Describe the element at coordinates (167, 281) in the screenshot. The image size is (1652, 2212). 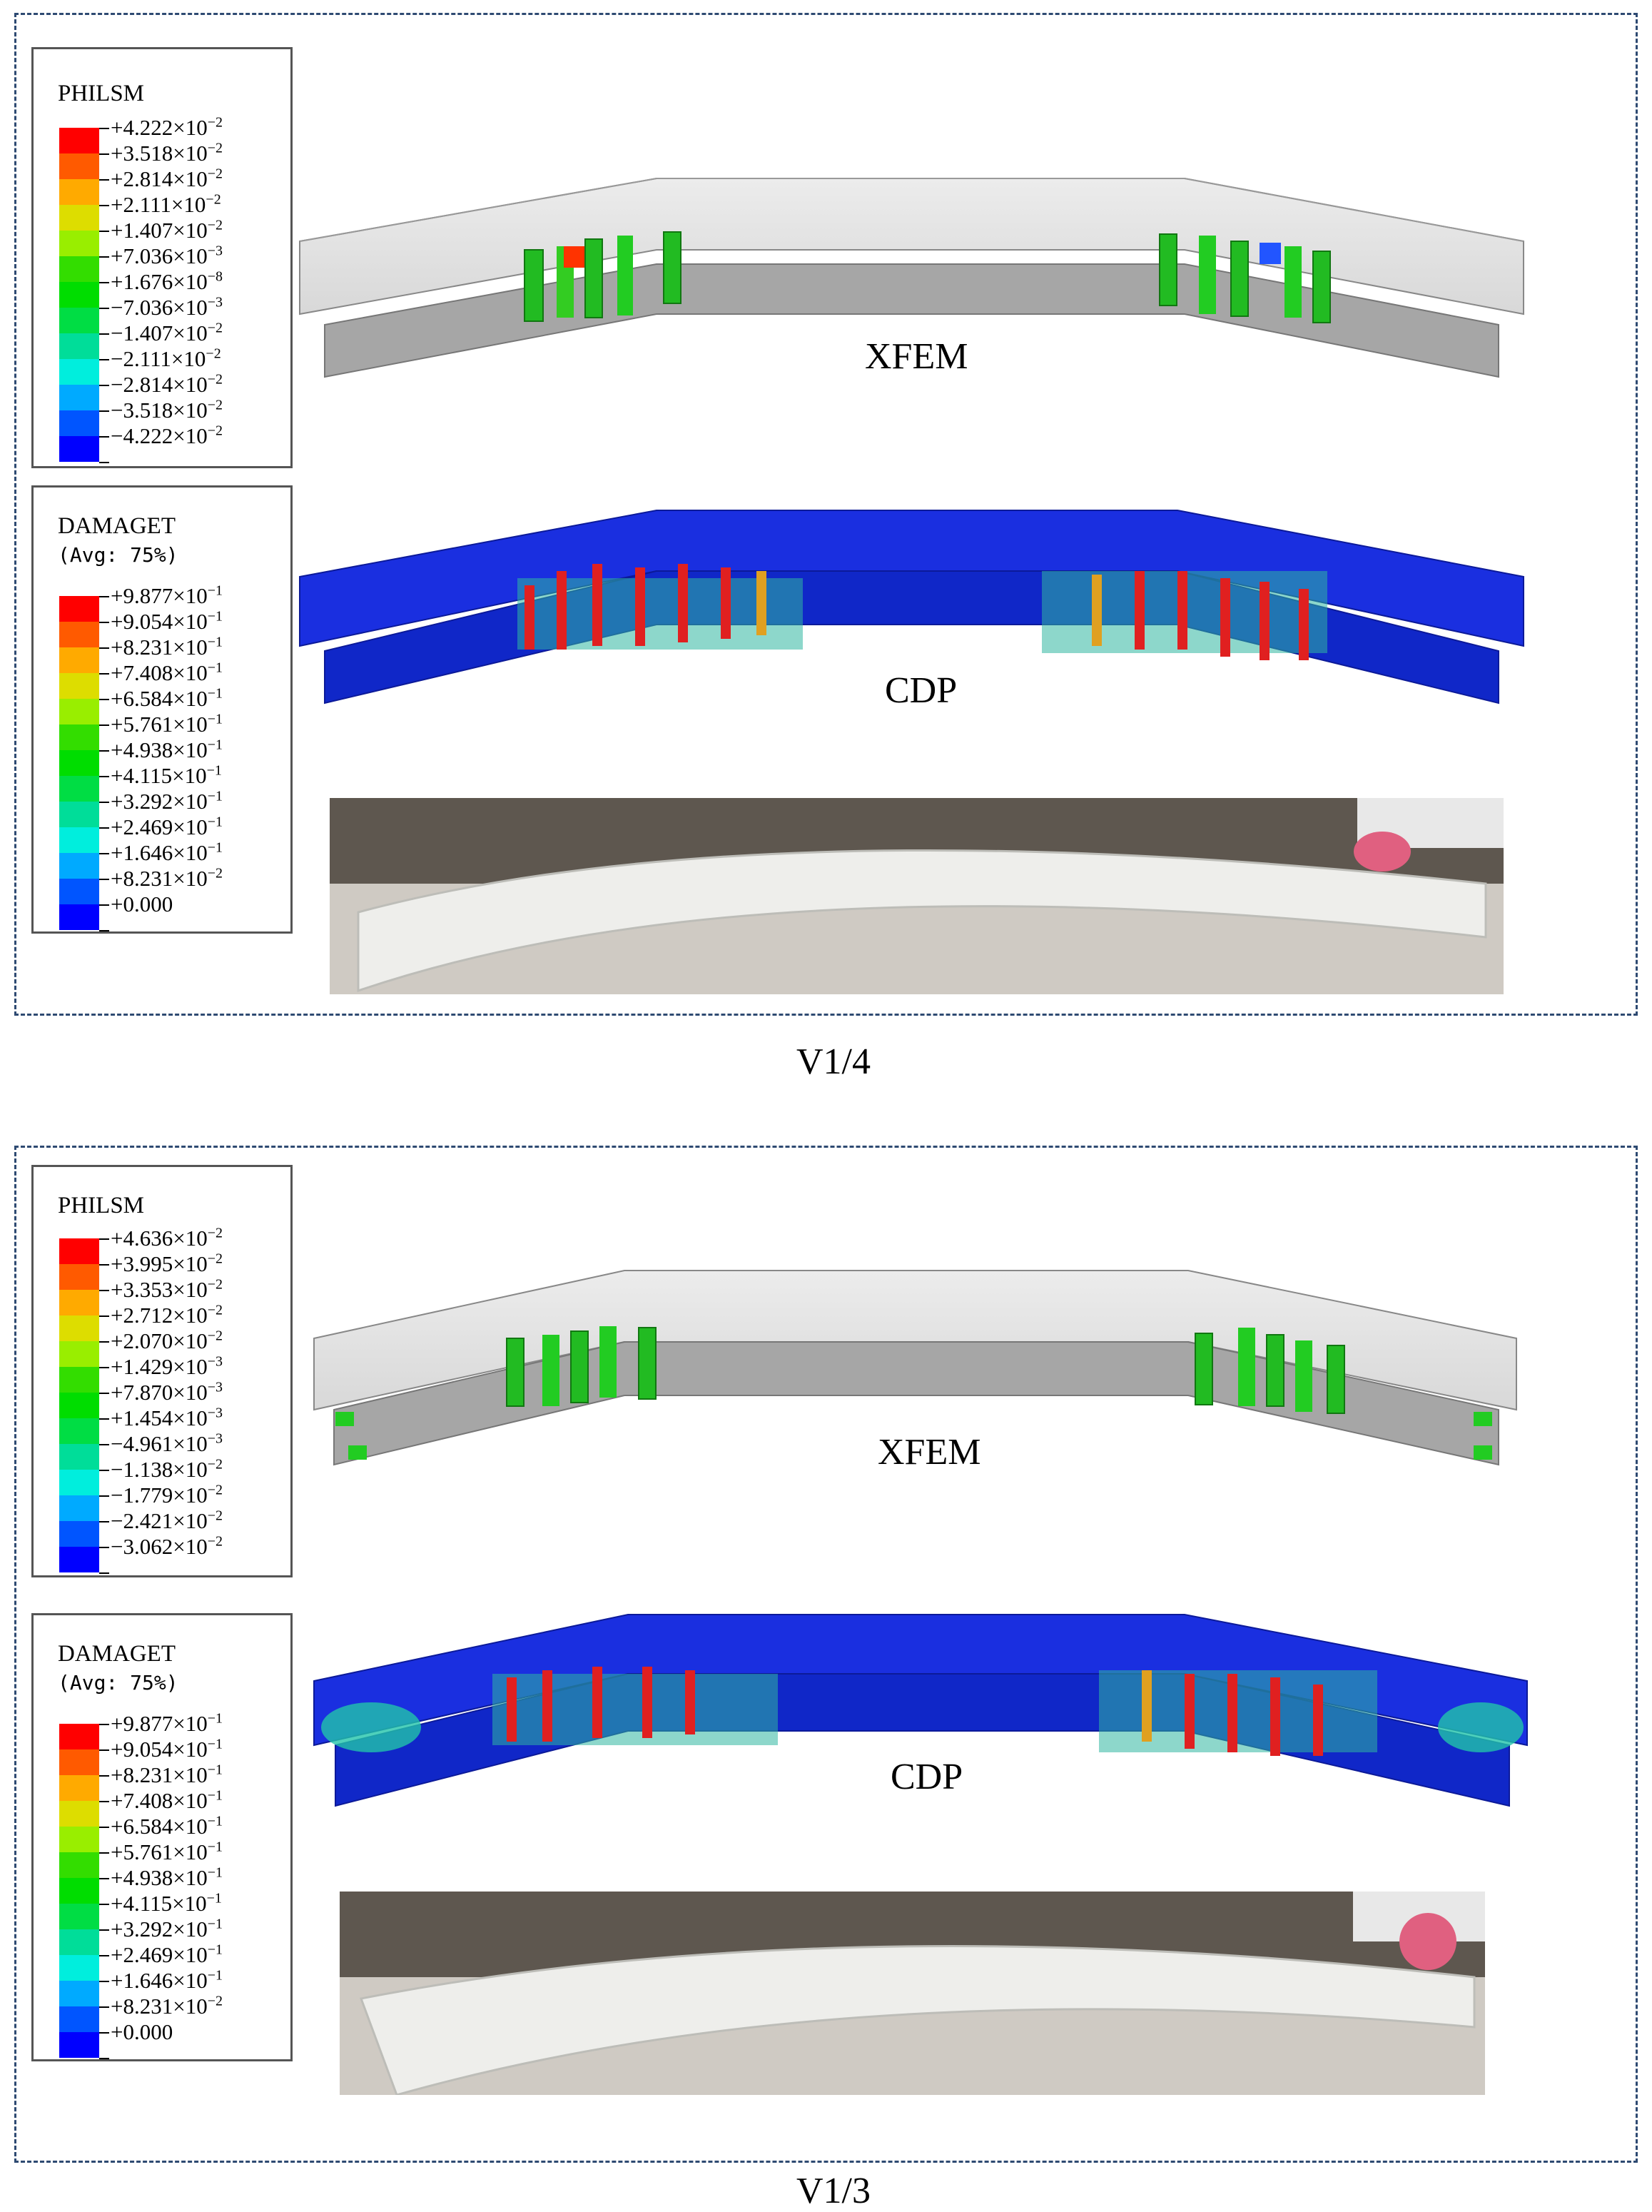
I see `legend-value: +1.676×10−8` at that location.